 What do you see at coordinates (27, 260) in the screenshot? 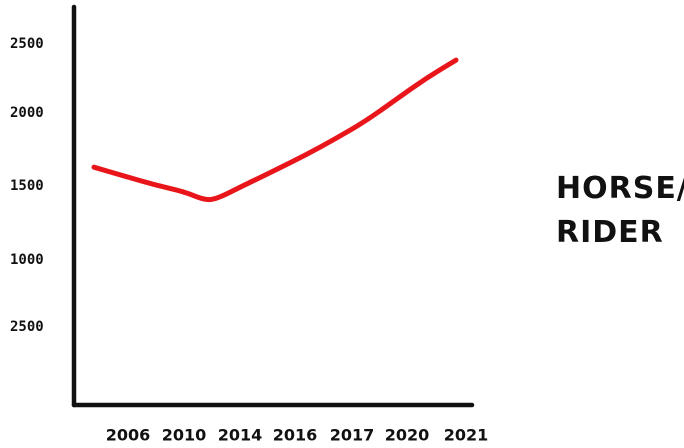
I see `y-tick-label: 1000` at bounding box center [27, 260].